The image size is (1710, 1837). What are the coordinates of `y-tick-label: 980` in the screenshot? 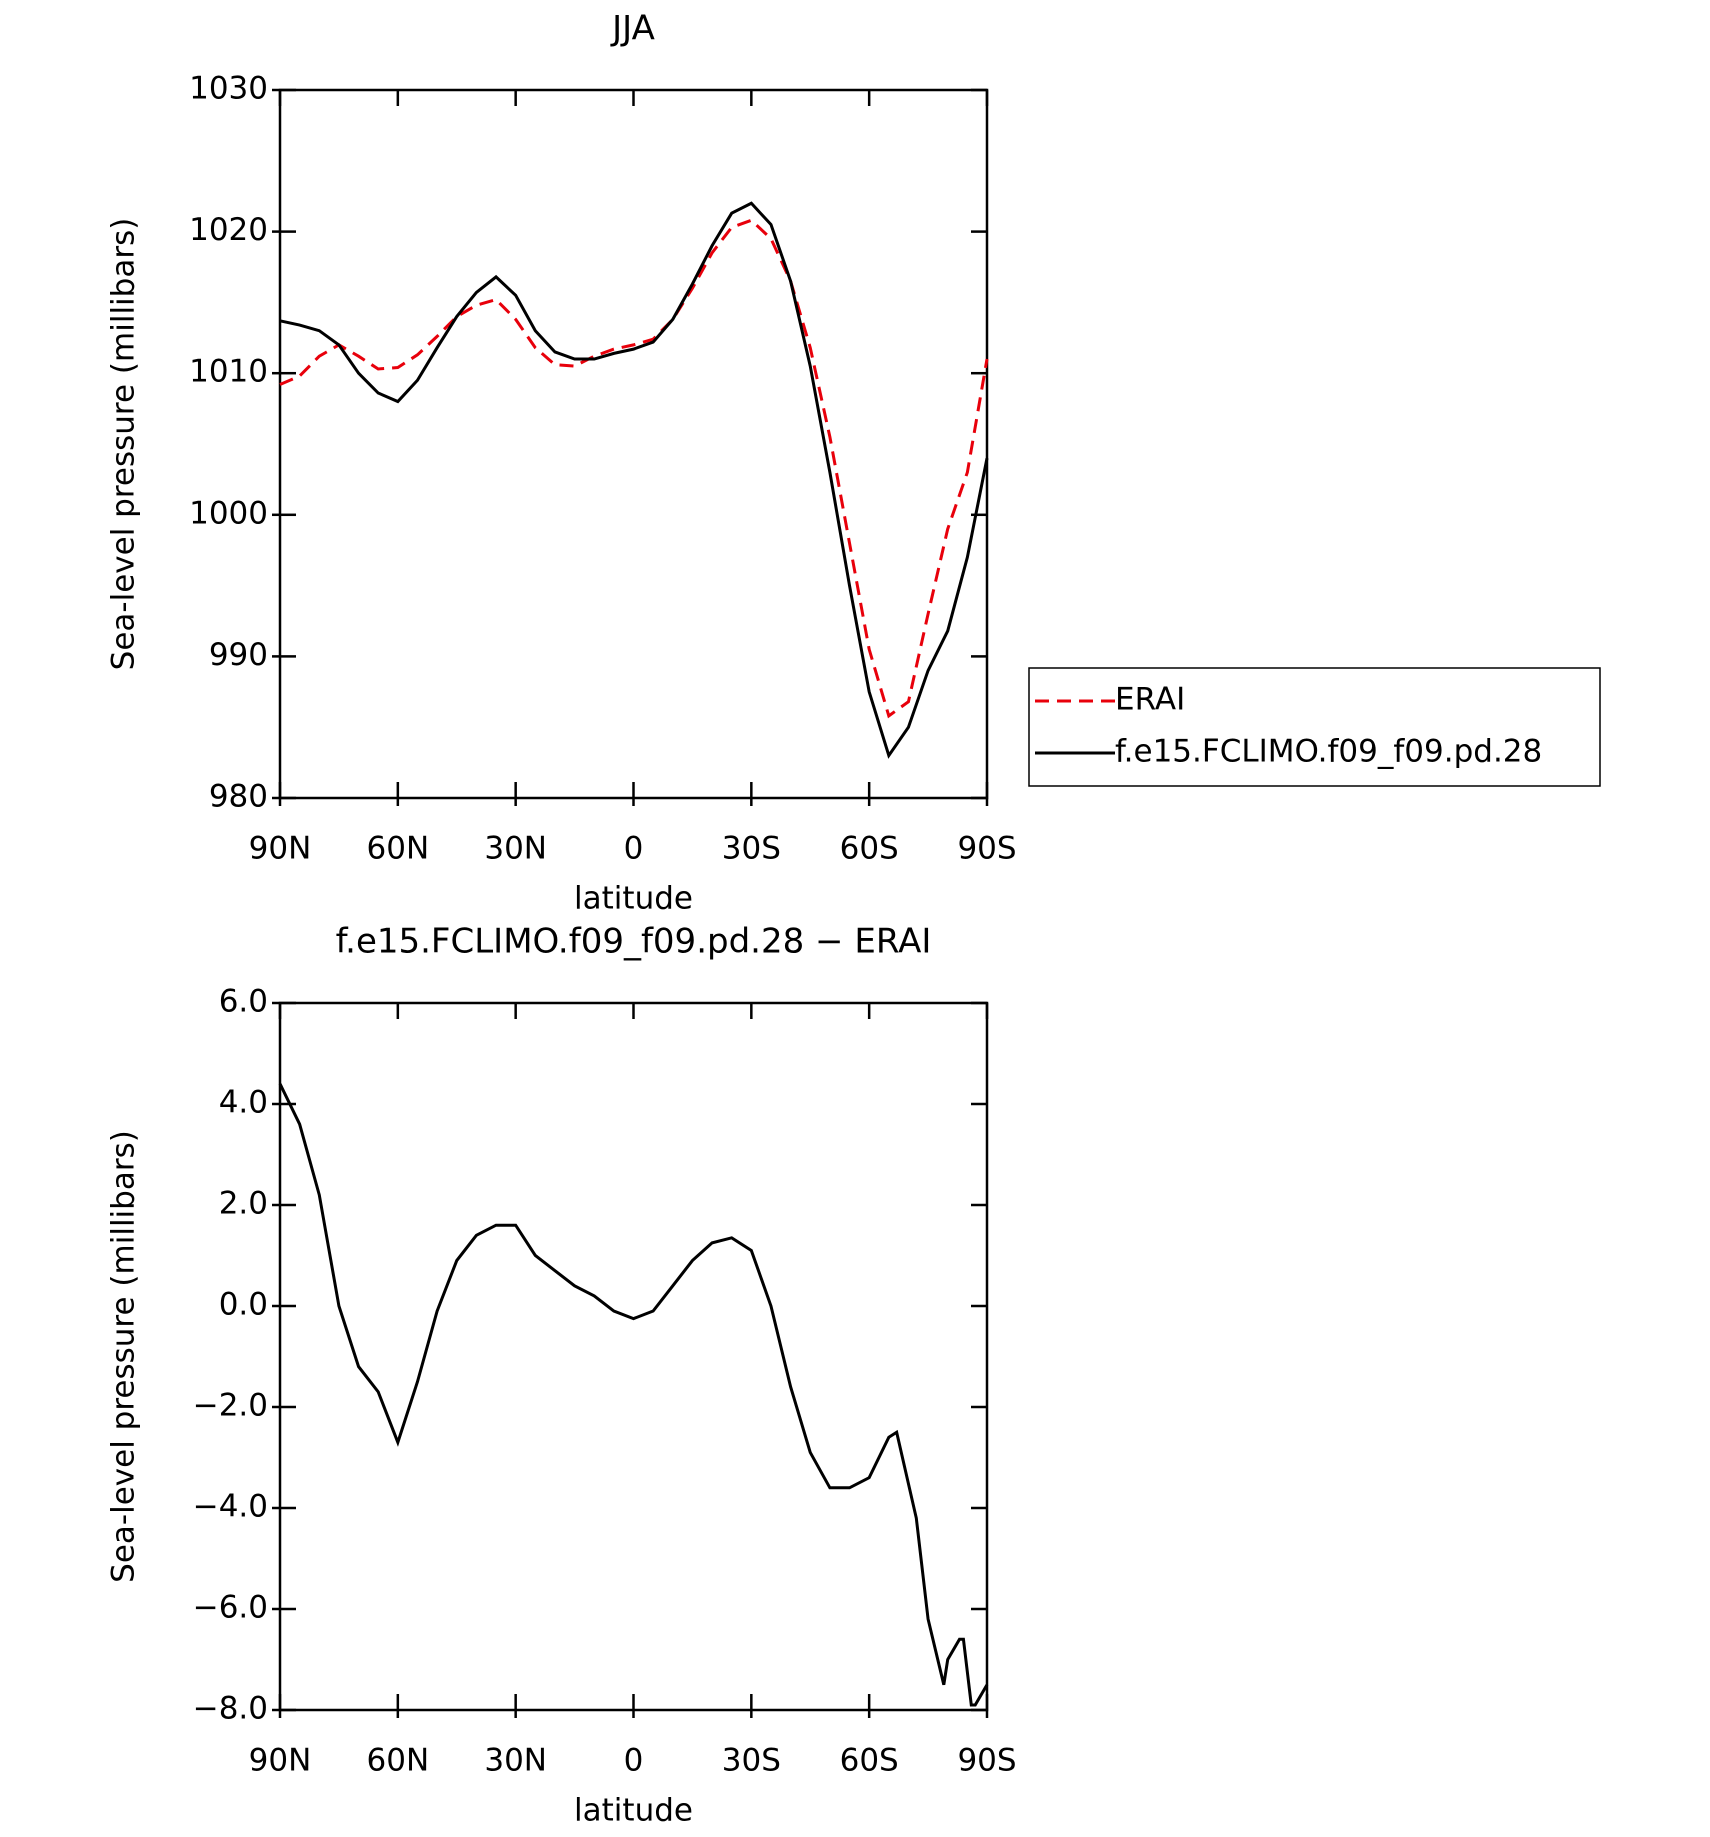 It's located at (238, 797).